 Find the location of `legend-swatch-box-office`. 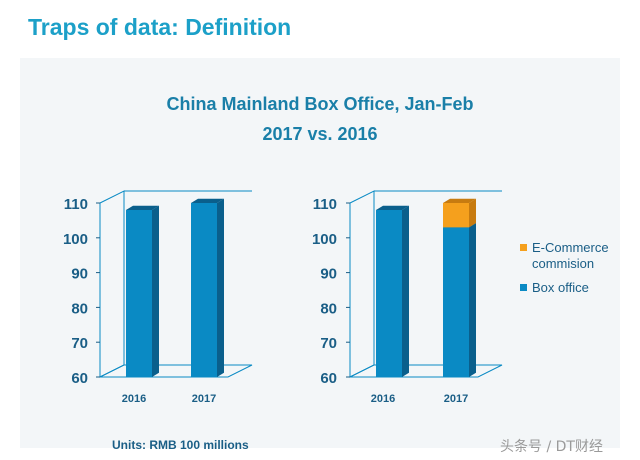

legend-swatch-box-office is located at coordinates (523, 287).